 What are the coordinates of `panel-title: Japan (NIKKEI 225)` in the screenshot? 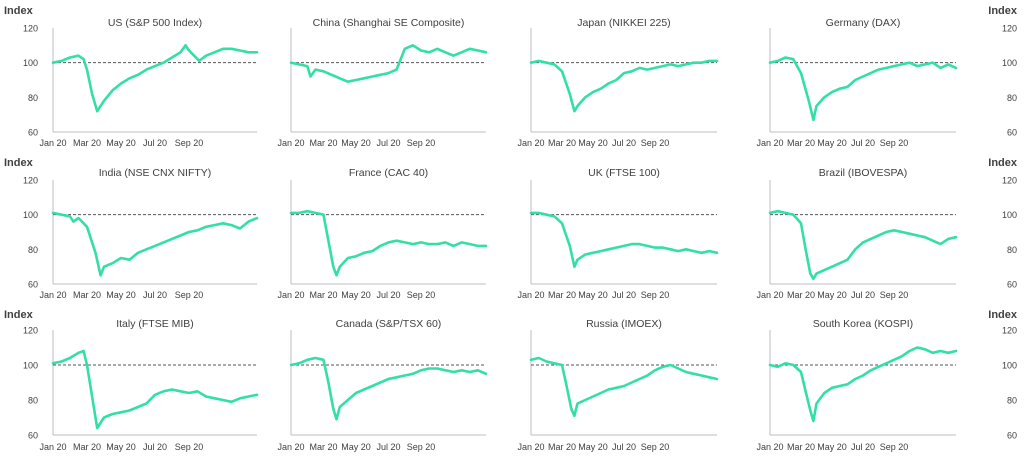 It's located at (623, 23).